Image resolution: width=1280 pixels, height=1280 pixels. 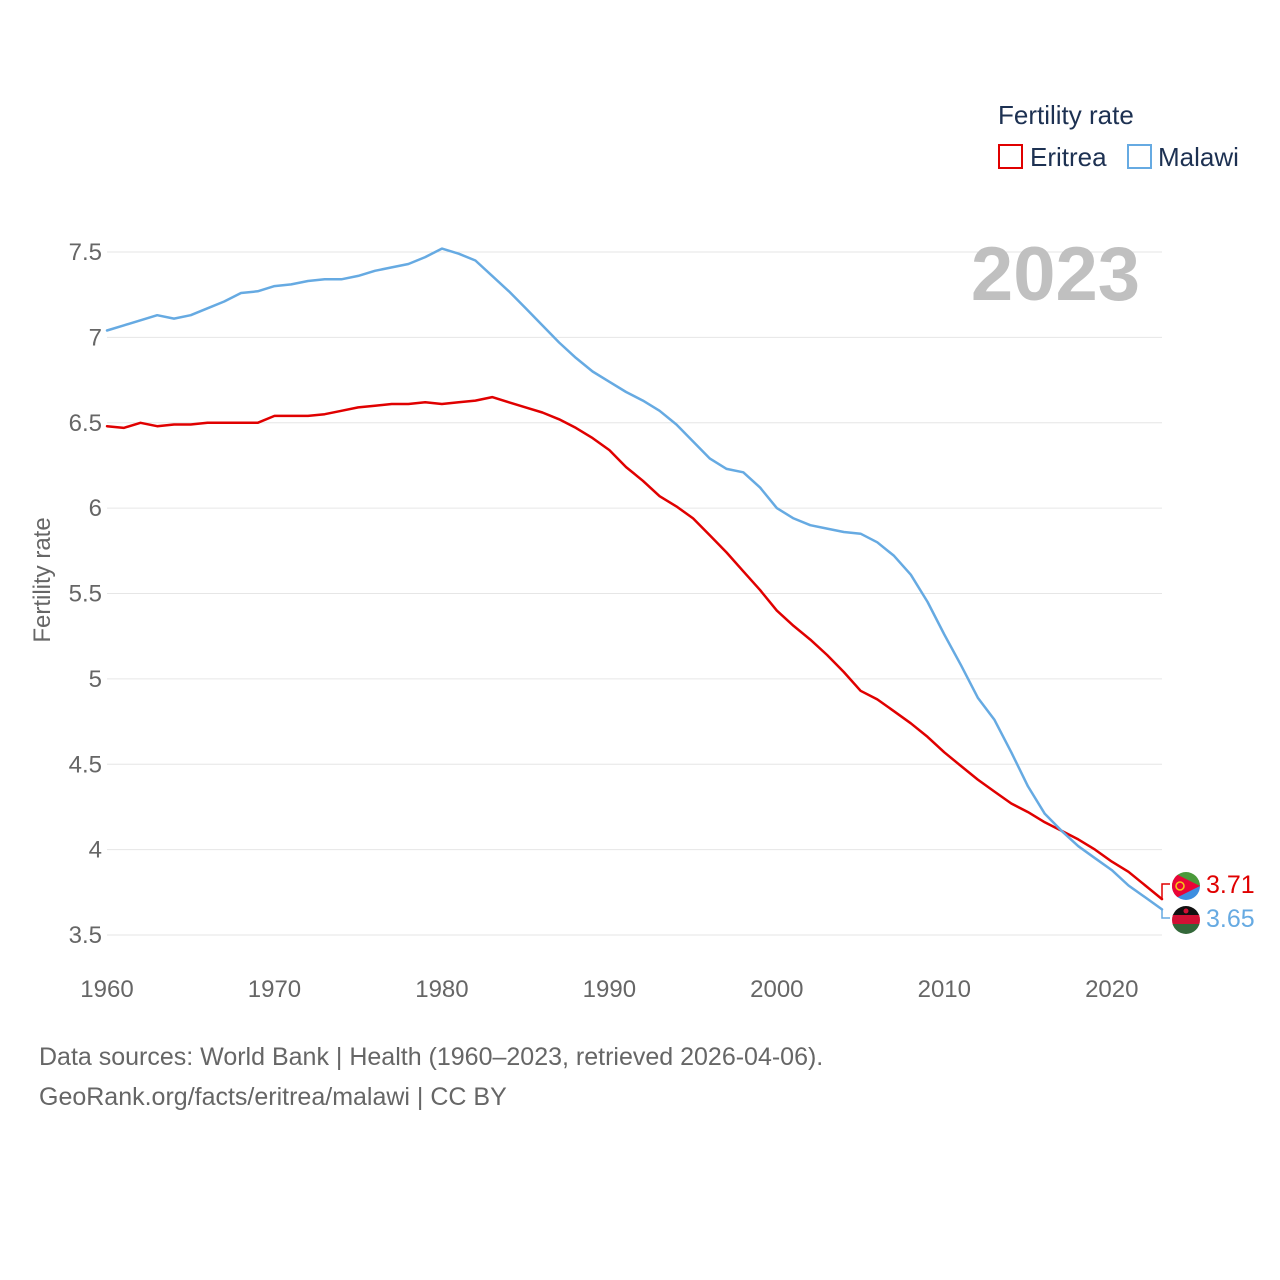 What do you see at coordinates (1068, 157) in the screenshot?
I see `legend-label-eritrea: Eritrea` at bounding box center [1068, 157].